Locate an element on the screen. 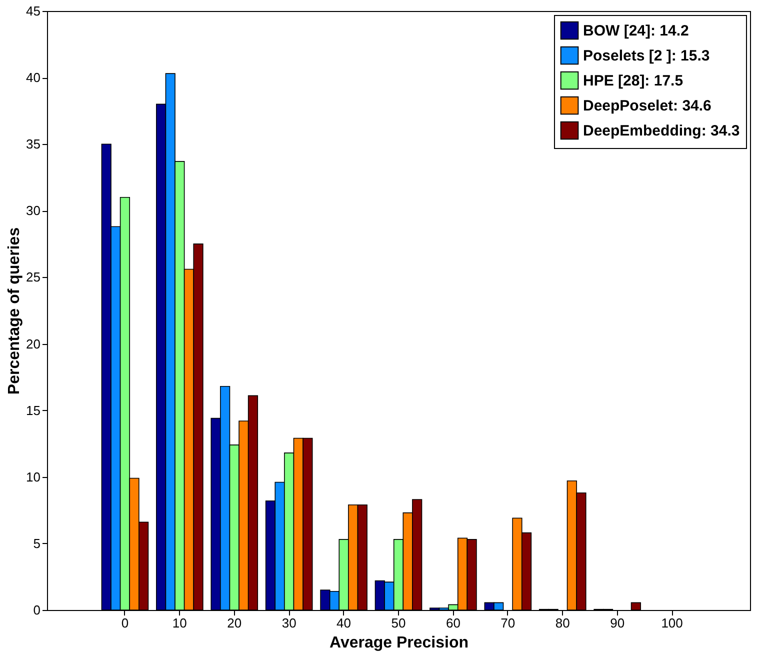 This screenshot has height=663, width=763. x-tick-label: 90 is located at coordinates (617, 623).